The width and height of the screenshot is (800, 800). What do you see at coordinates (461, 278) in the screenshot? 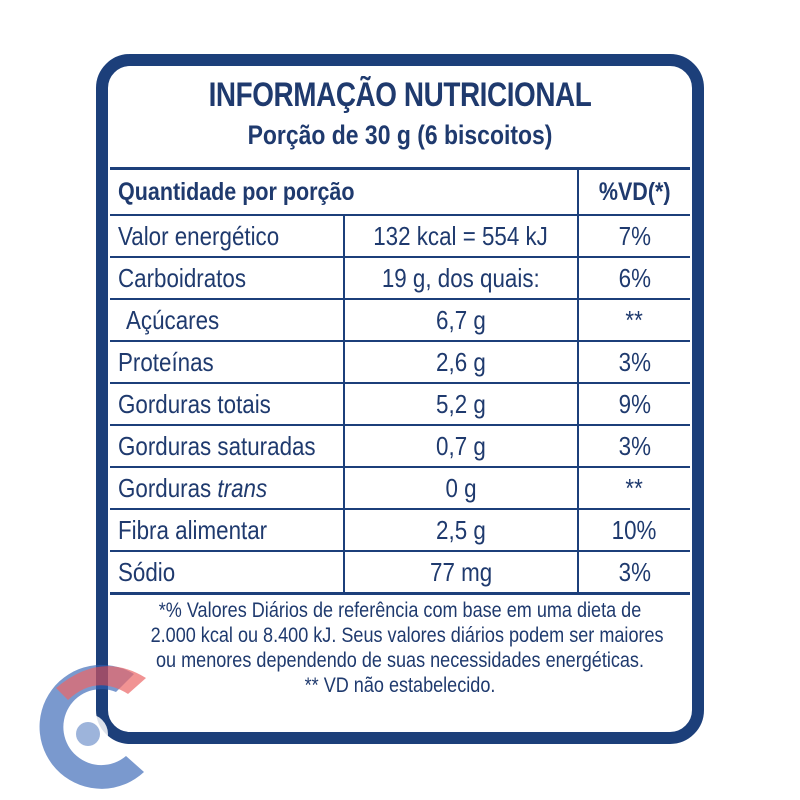
I see `nutrient-value: 19 g, dos quais:` at bounding box center [461, 278].